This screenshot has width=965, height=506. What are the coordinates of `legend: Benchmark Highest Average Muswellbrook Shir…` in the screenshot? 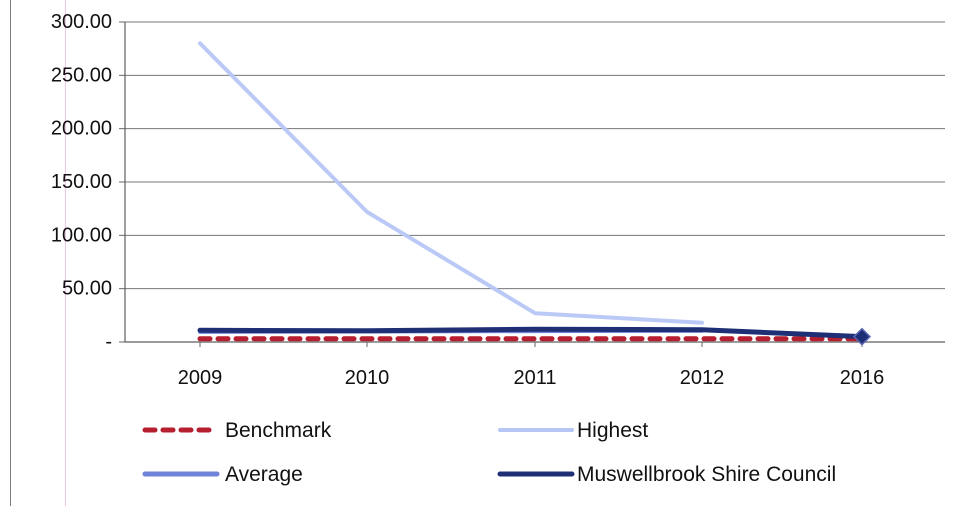 It's located at (489, 452).